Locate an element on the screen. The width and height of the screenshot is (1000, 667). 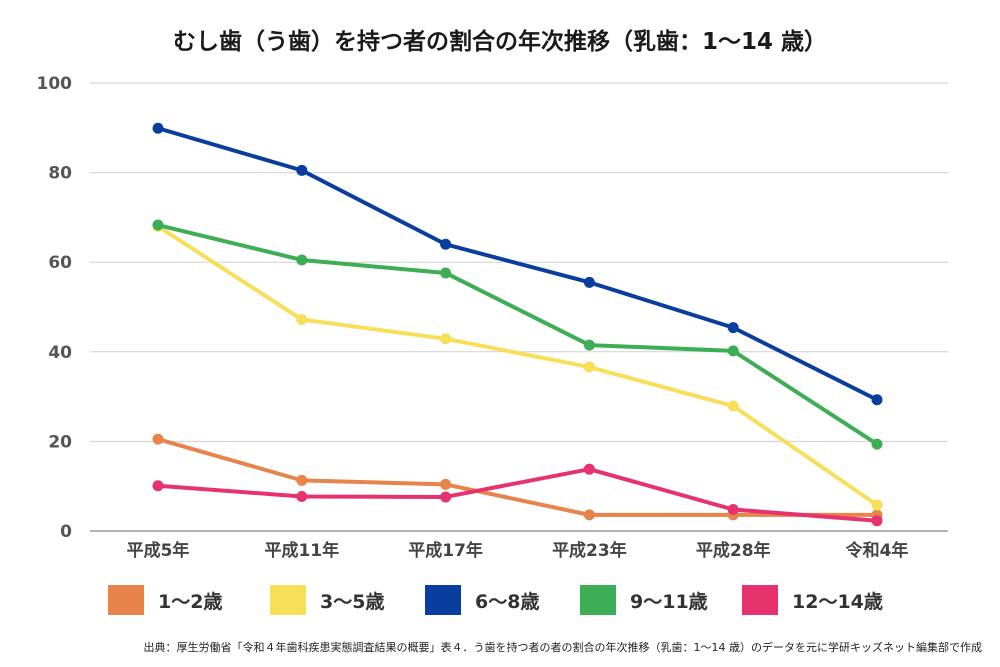
x-tick-label: 平成11年 is located at coordinates (301, 550).